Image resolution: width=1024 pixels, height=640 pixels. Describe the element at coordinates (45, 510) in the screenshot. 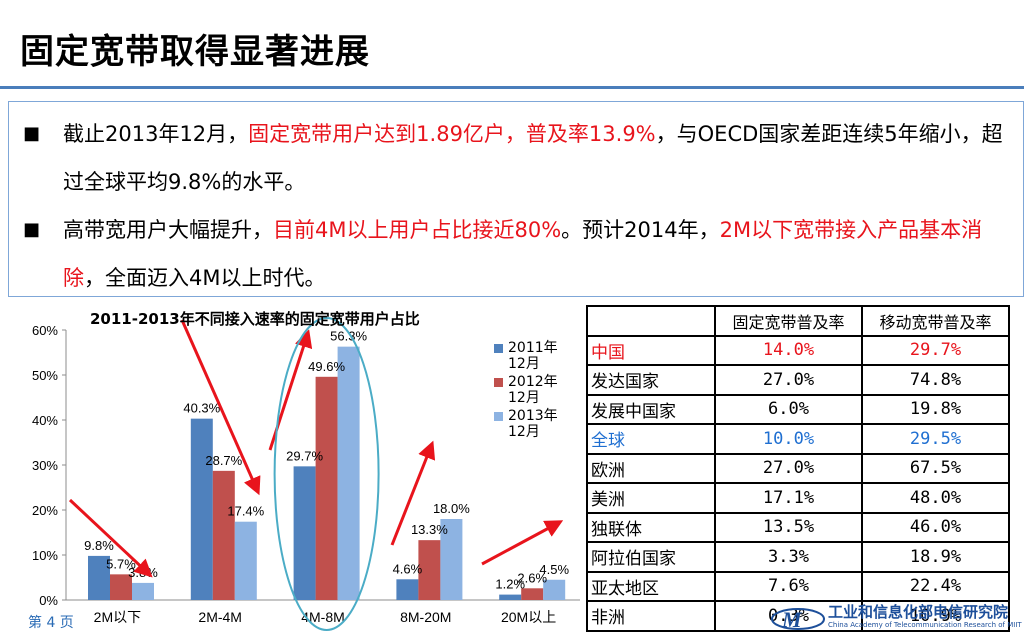

I see `y-tick-label: 20%` at that location.